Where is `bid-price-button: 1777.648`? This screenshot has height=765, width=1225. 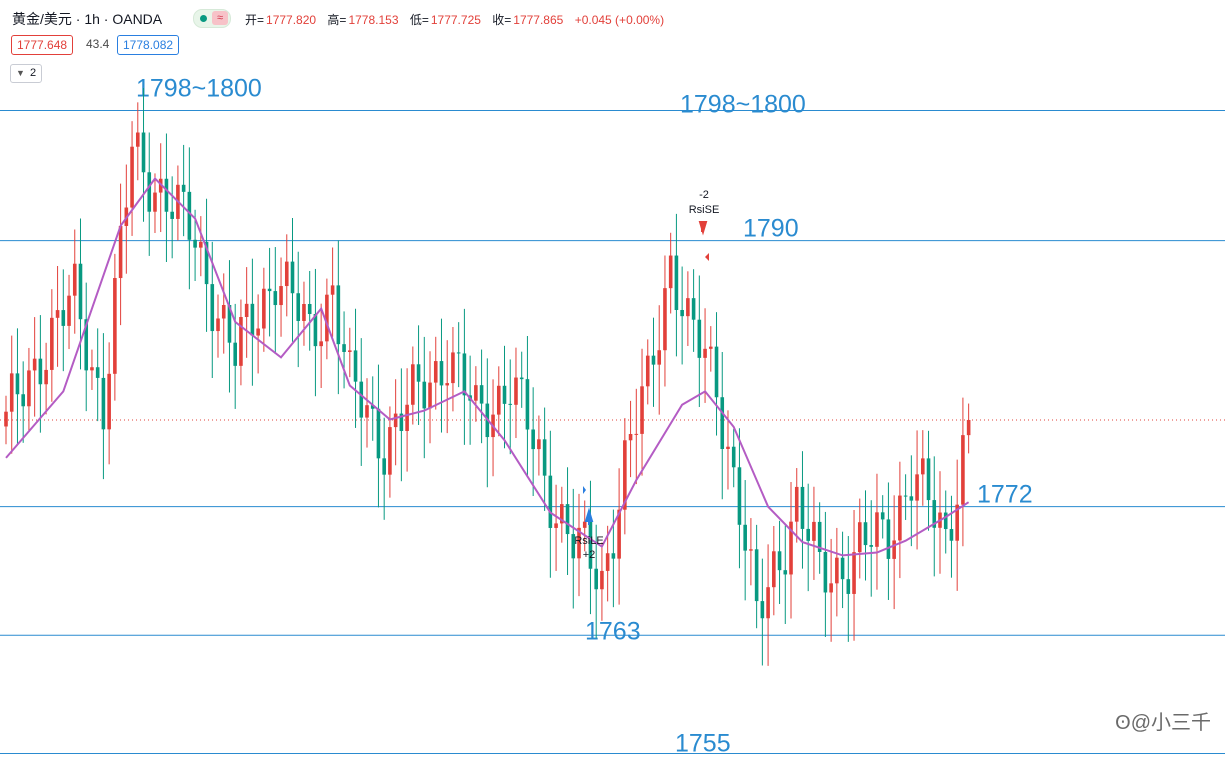
bid-price-button: 1777.648 is located at coordinates (42, 45).